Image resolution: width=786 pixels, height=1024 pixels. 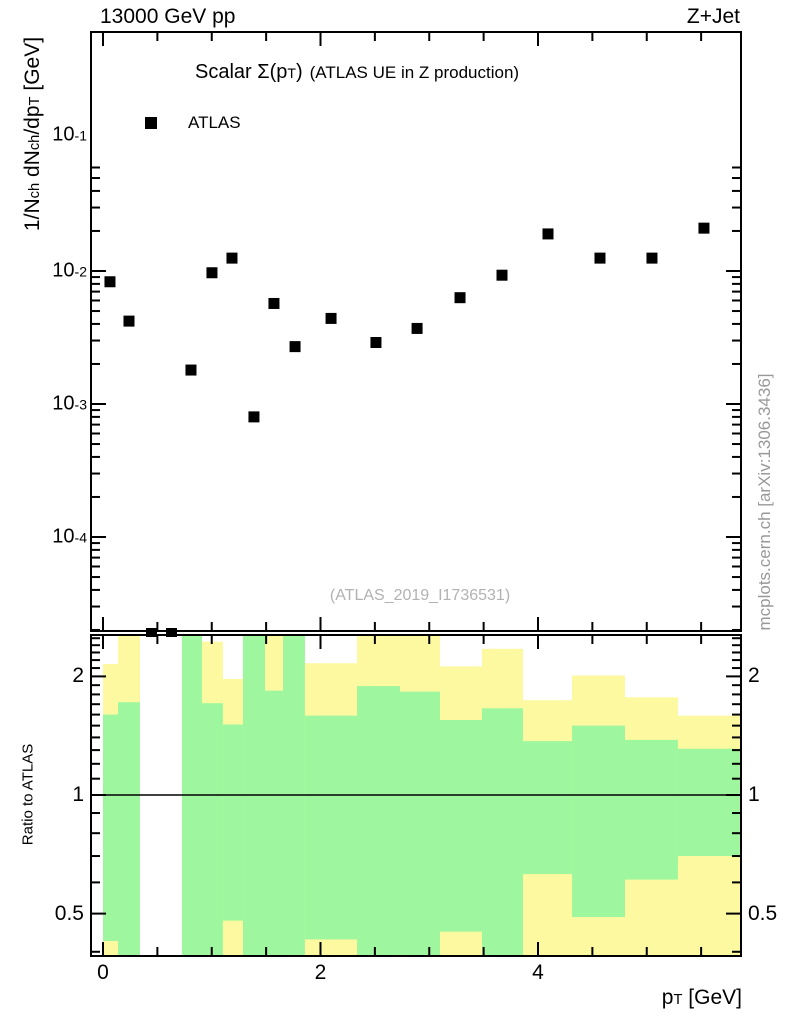 I want to click on x-tick-label: 0, so click(x=103, y=972).